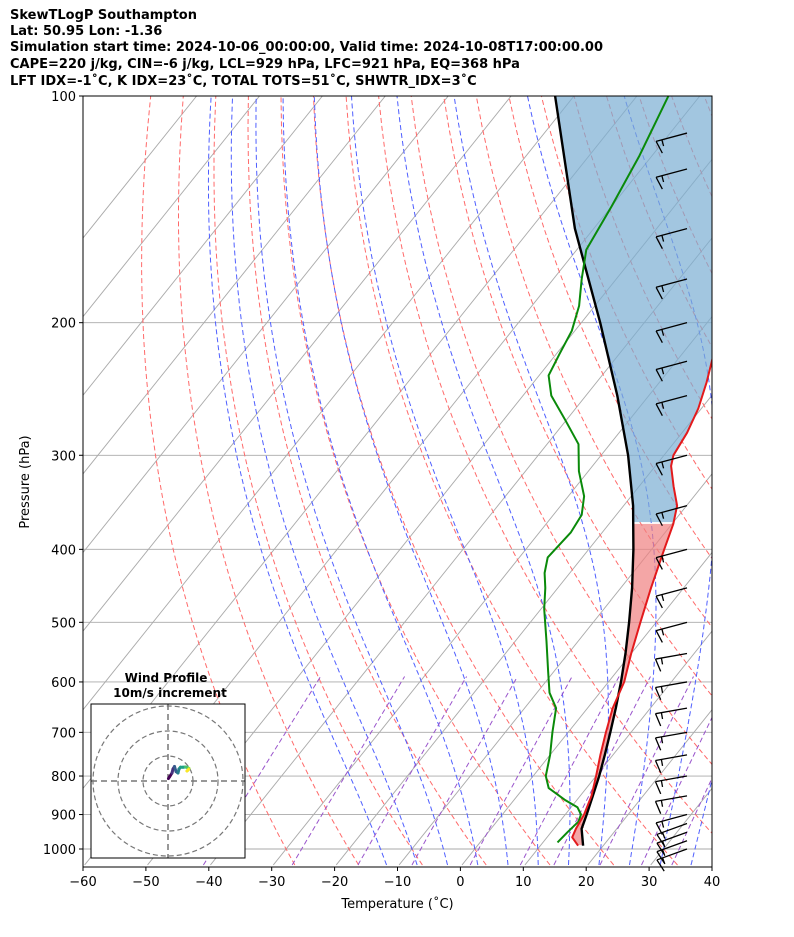 The image size is (794, 937). I want to click on x-tick-label: −10, so click(397, 882).